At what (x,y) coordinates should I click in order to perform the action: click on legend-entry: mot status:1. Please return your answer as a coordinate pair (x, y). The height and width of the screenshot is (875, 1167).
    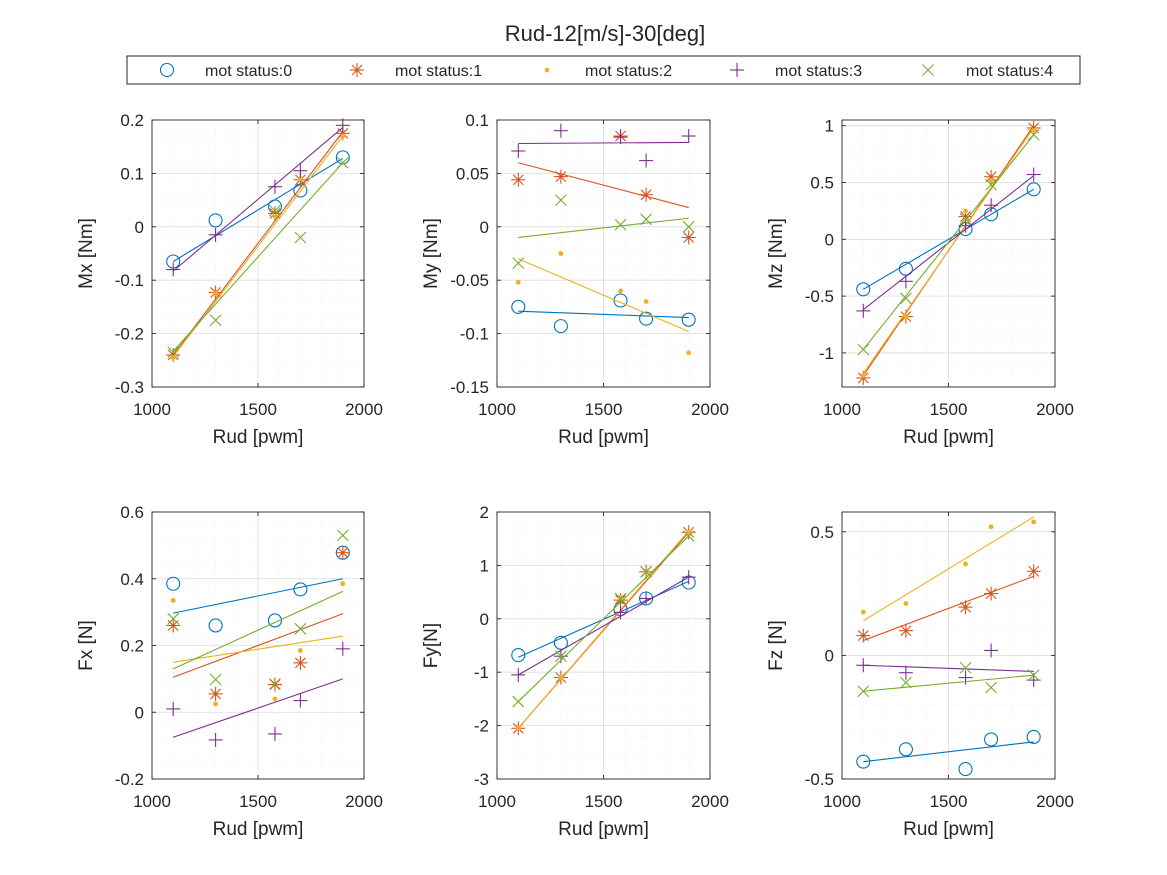
    Looking at the image, I should click on (416, 71).